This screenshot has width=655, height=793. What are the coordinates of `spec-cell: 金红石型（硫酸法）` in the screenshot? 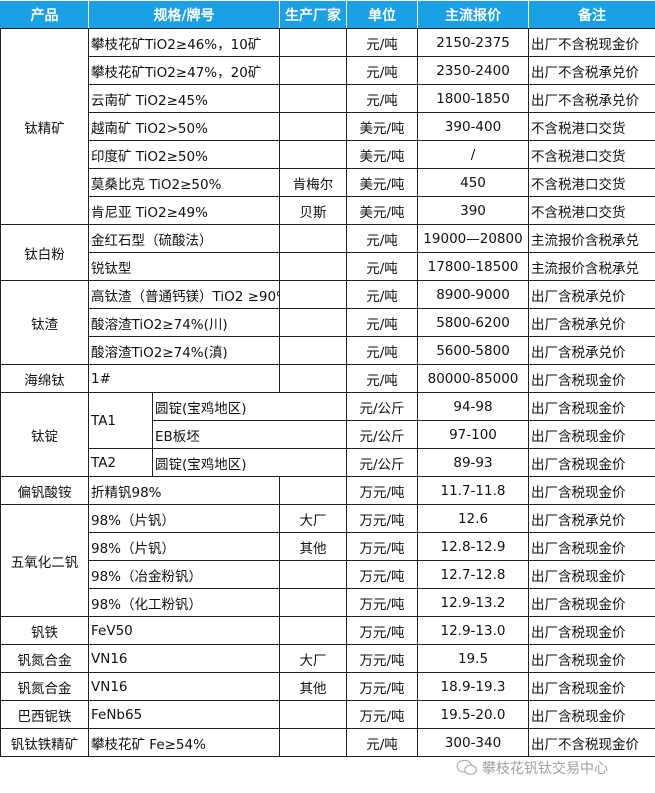 It's located at (184, 238).